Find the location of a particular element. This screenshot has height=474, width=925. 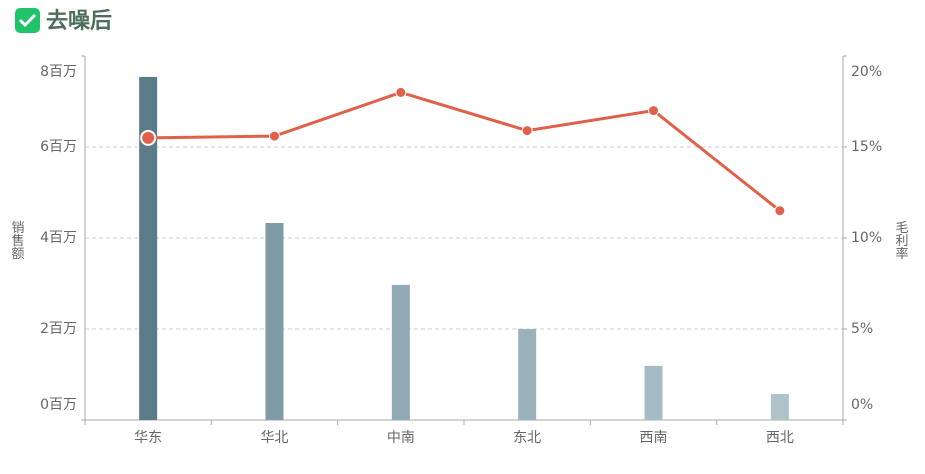

y-axis-title: 销售额 is located at coordinates (17, 241).